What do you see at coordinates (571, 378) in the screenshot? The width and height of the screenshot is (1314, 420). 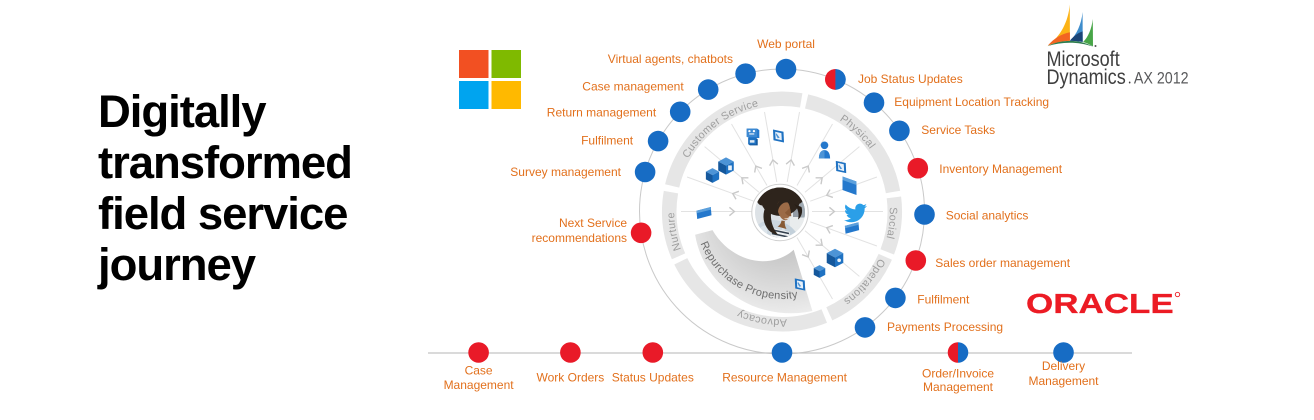 I see `svg-text: Work Orders` at bounding box center [571, 378].